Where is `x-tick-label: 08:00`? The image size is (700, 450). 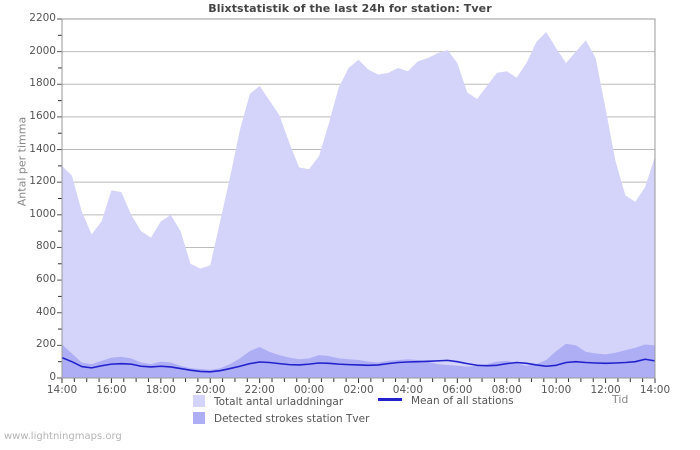
x-tick-label: 08:00 is located at coordinates (506, 390).